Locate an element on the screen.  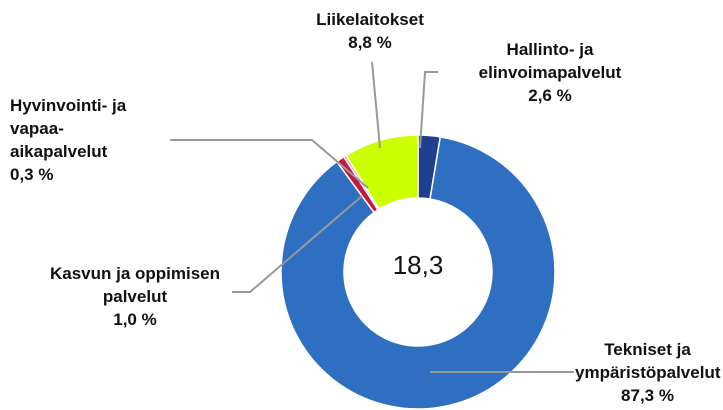
slice-label: Liikelaitokset 8,8 % is located at coordinates (370, 31).